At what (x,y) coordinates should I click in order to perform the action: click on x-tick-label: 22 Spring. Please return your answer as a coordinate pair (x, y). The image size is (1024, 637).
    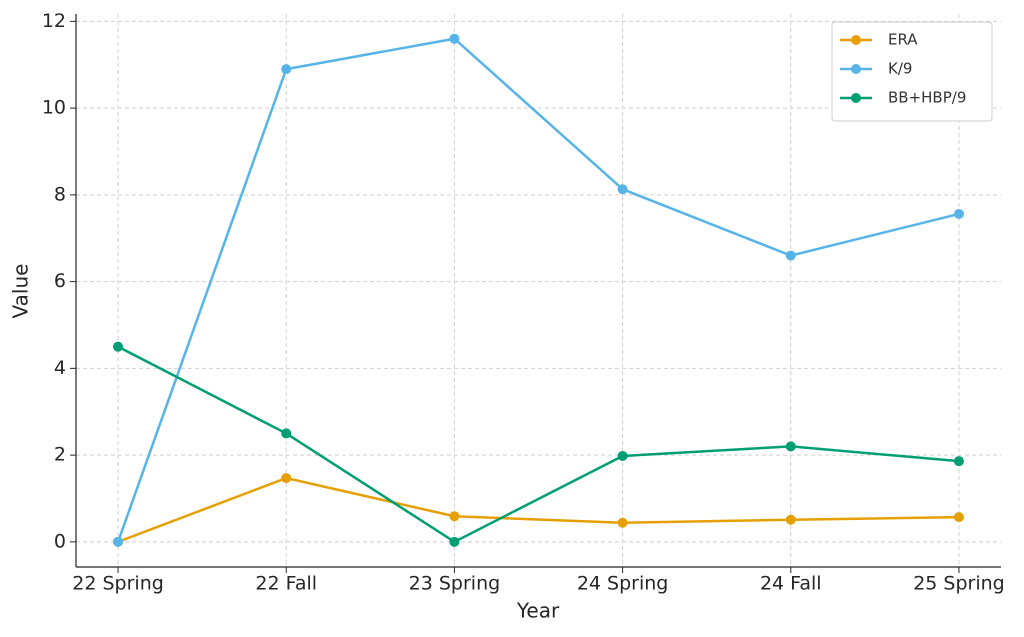
    Looking at the image, I should click on (118, 584).